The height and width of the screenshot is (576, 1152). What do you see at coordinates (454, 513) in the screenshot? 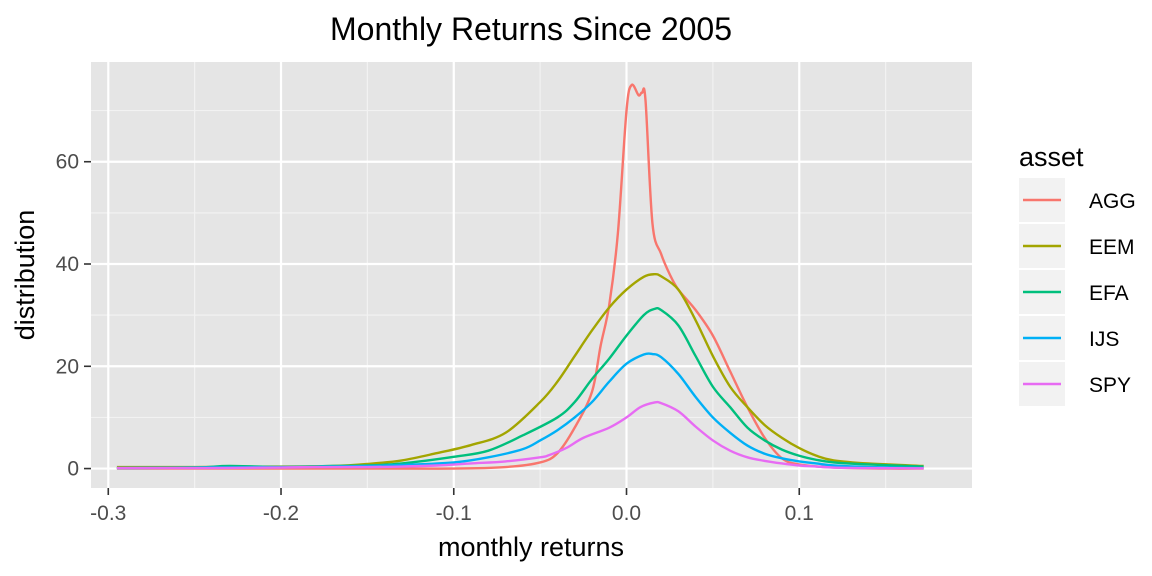
I see `x-tick-label: -0.1` at bounding box center [454, 513].